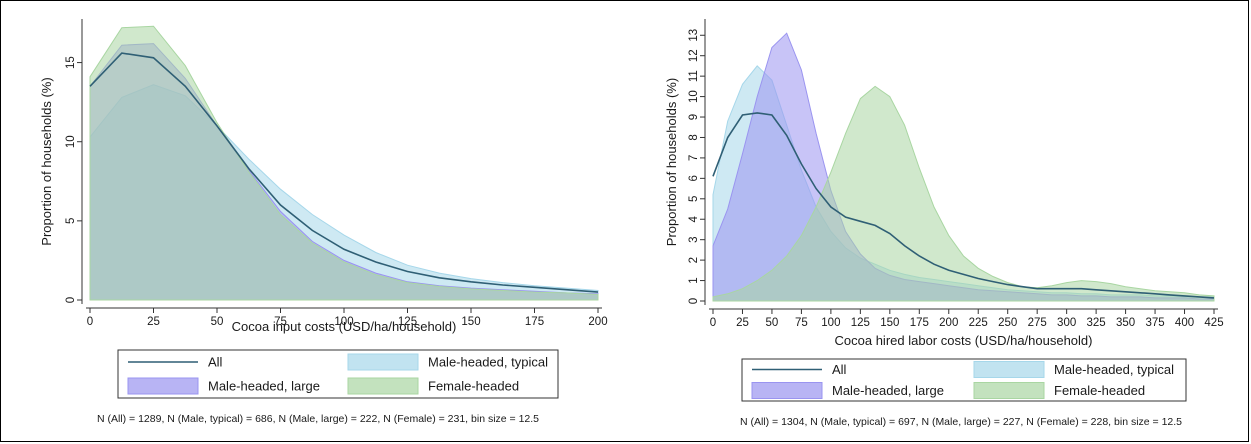 The image size is (1251, 444). I want to click on x-tick-label: 425, so click(1213, 323).